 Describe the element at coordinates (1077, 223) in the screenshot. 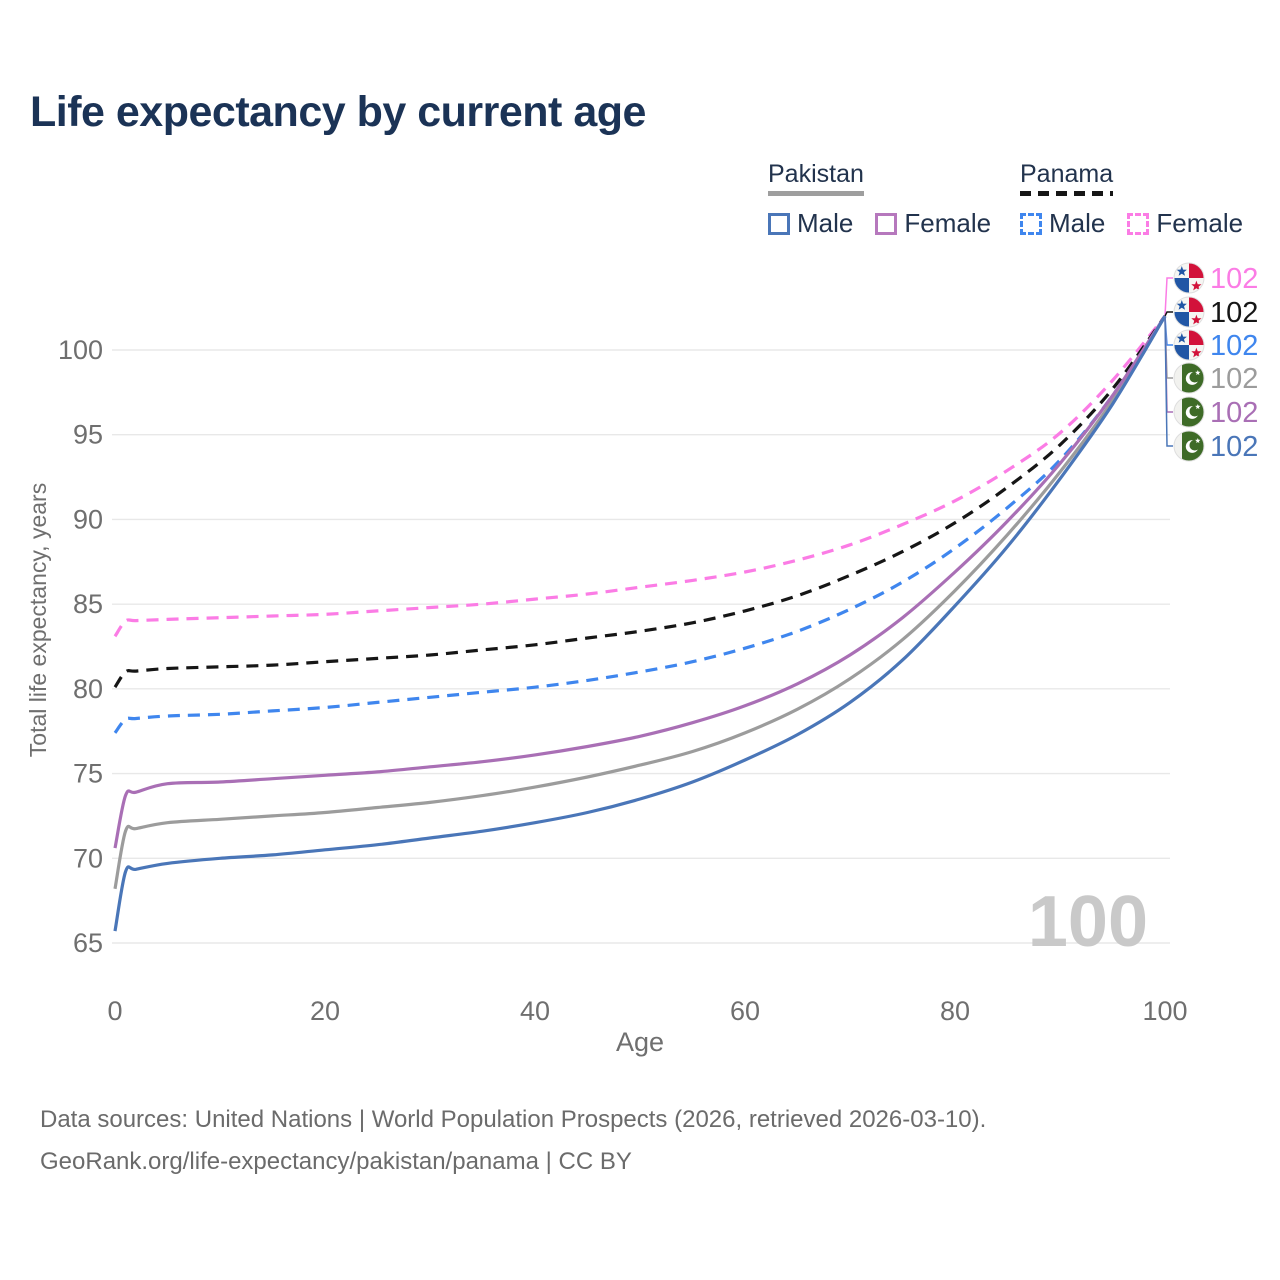

I see `panama-male-label: Male` at that location.